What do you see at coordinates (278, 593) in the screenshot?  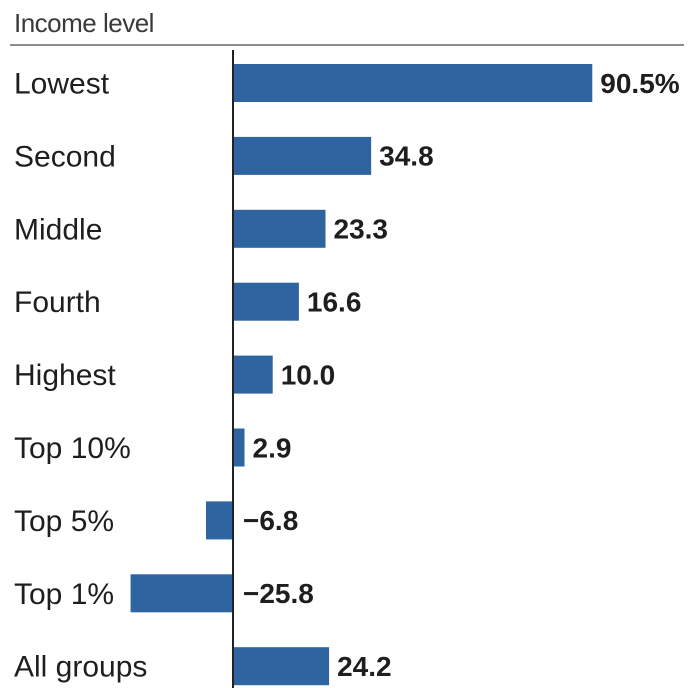 I see `value-label: −25.8` at bounding box center [278, 593].